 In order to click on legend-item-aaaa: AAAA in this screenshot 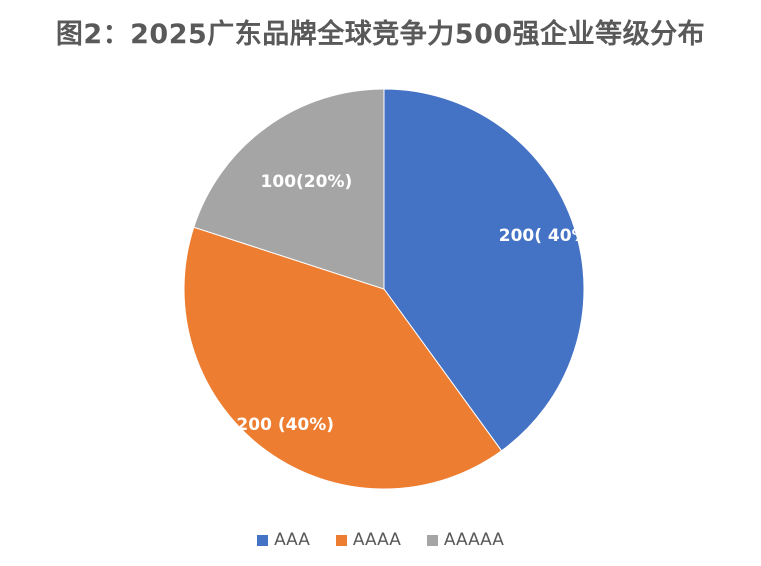, I will do `click(368, 540)`.